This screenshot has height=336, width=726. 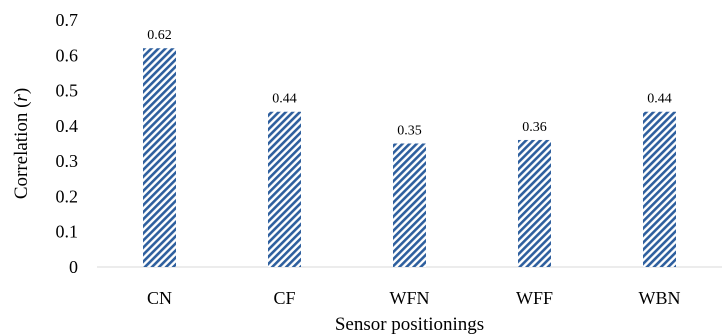 I want to click on x-tick-label: WBN, so click(x=660, y=298).